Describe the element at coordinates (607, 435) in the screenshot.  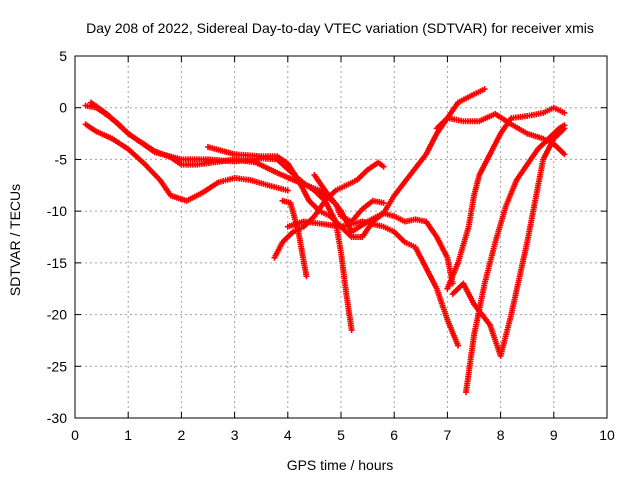
I see `x-tick-label: 10` at that location.